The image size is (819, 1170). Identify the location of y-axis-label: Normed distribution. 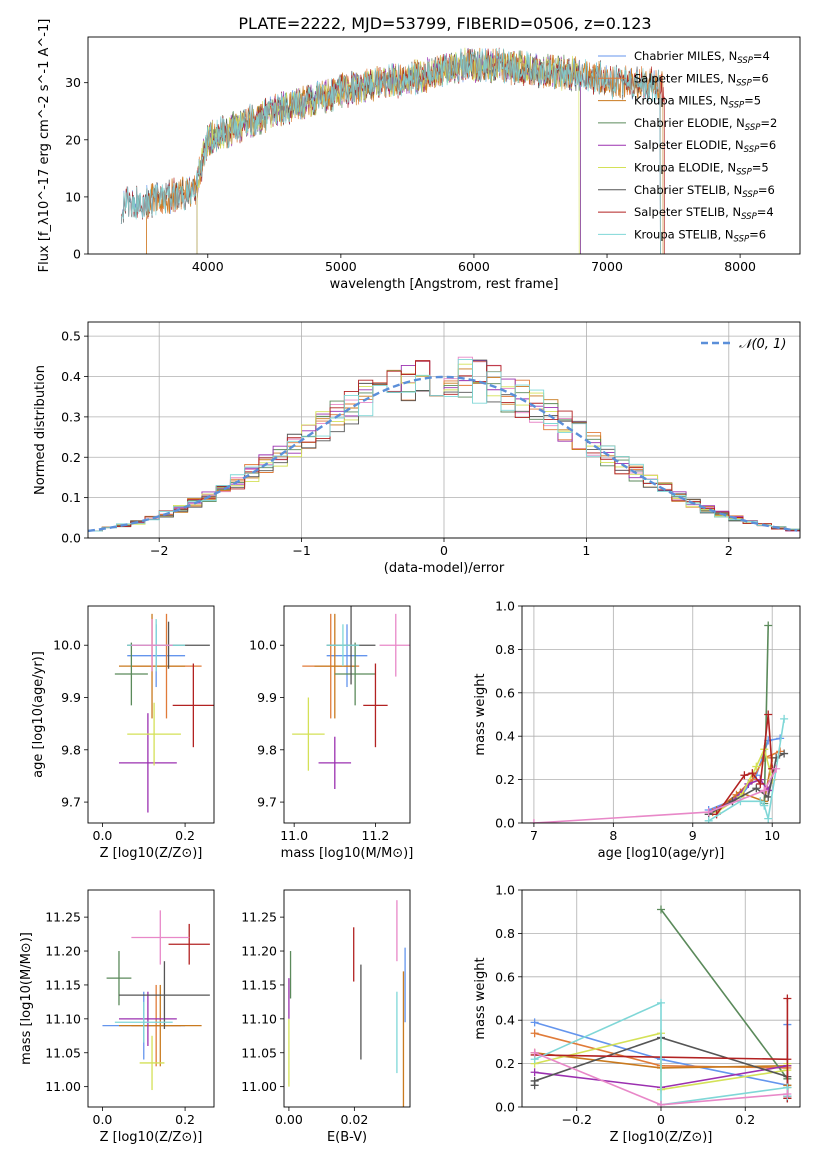
(40, 430).